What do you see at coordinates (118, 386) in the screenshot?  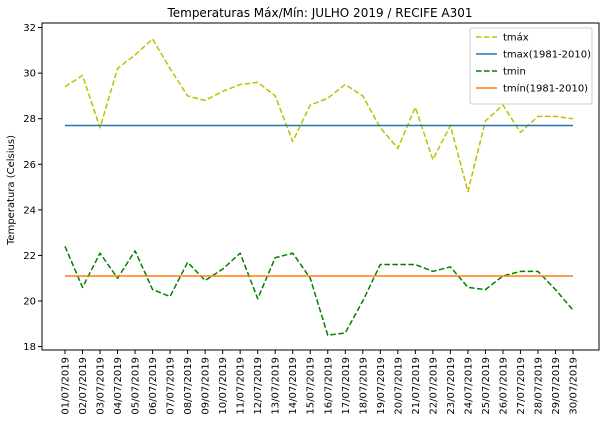 I see `x-tick-label: 04/07/2019` at bounding box center [118, 386].